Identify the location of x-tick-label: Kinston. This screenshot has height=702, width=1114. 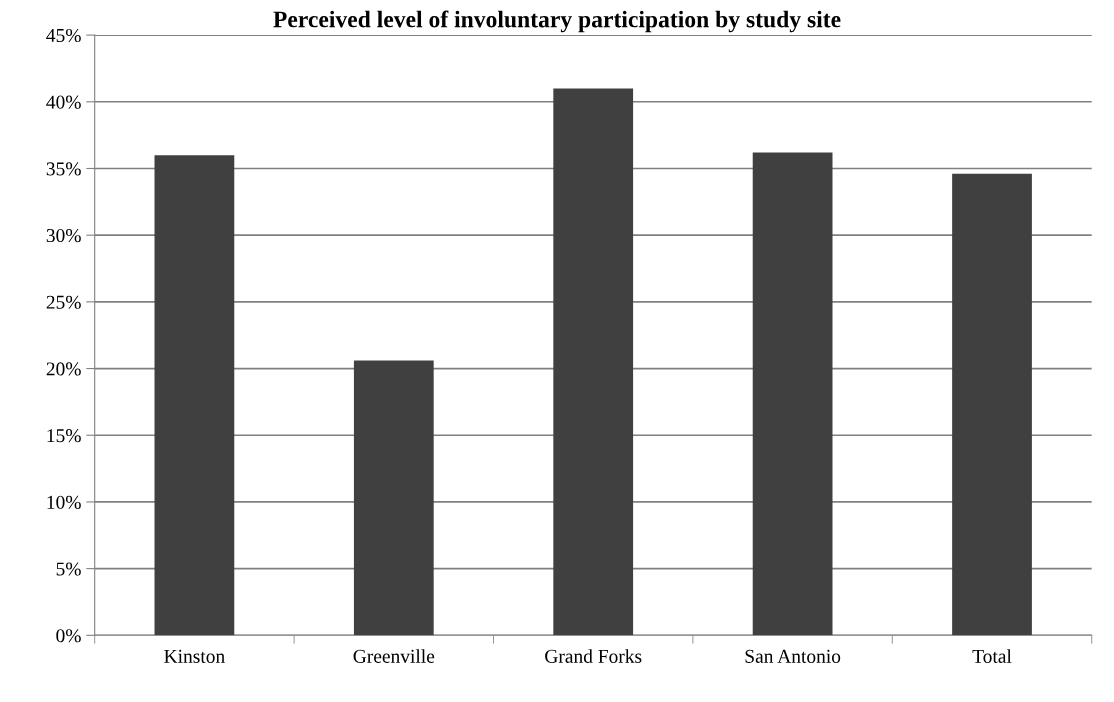
(194, 656).